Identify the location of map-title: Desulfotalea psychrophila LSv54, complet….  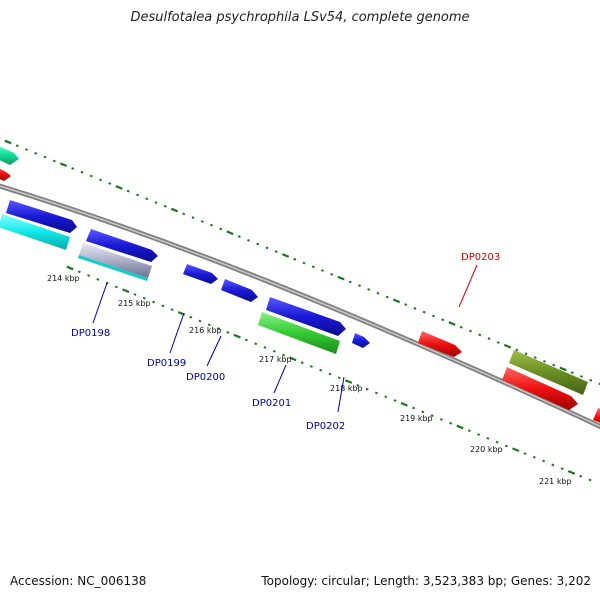
(300, 17).